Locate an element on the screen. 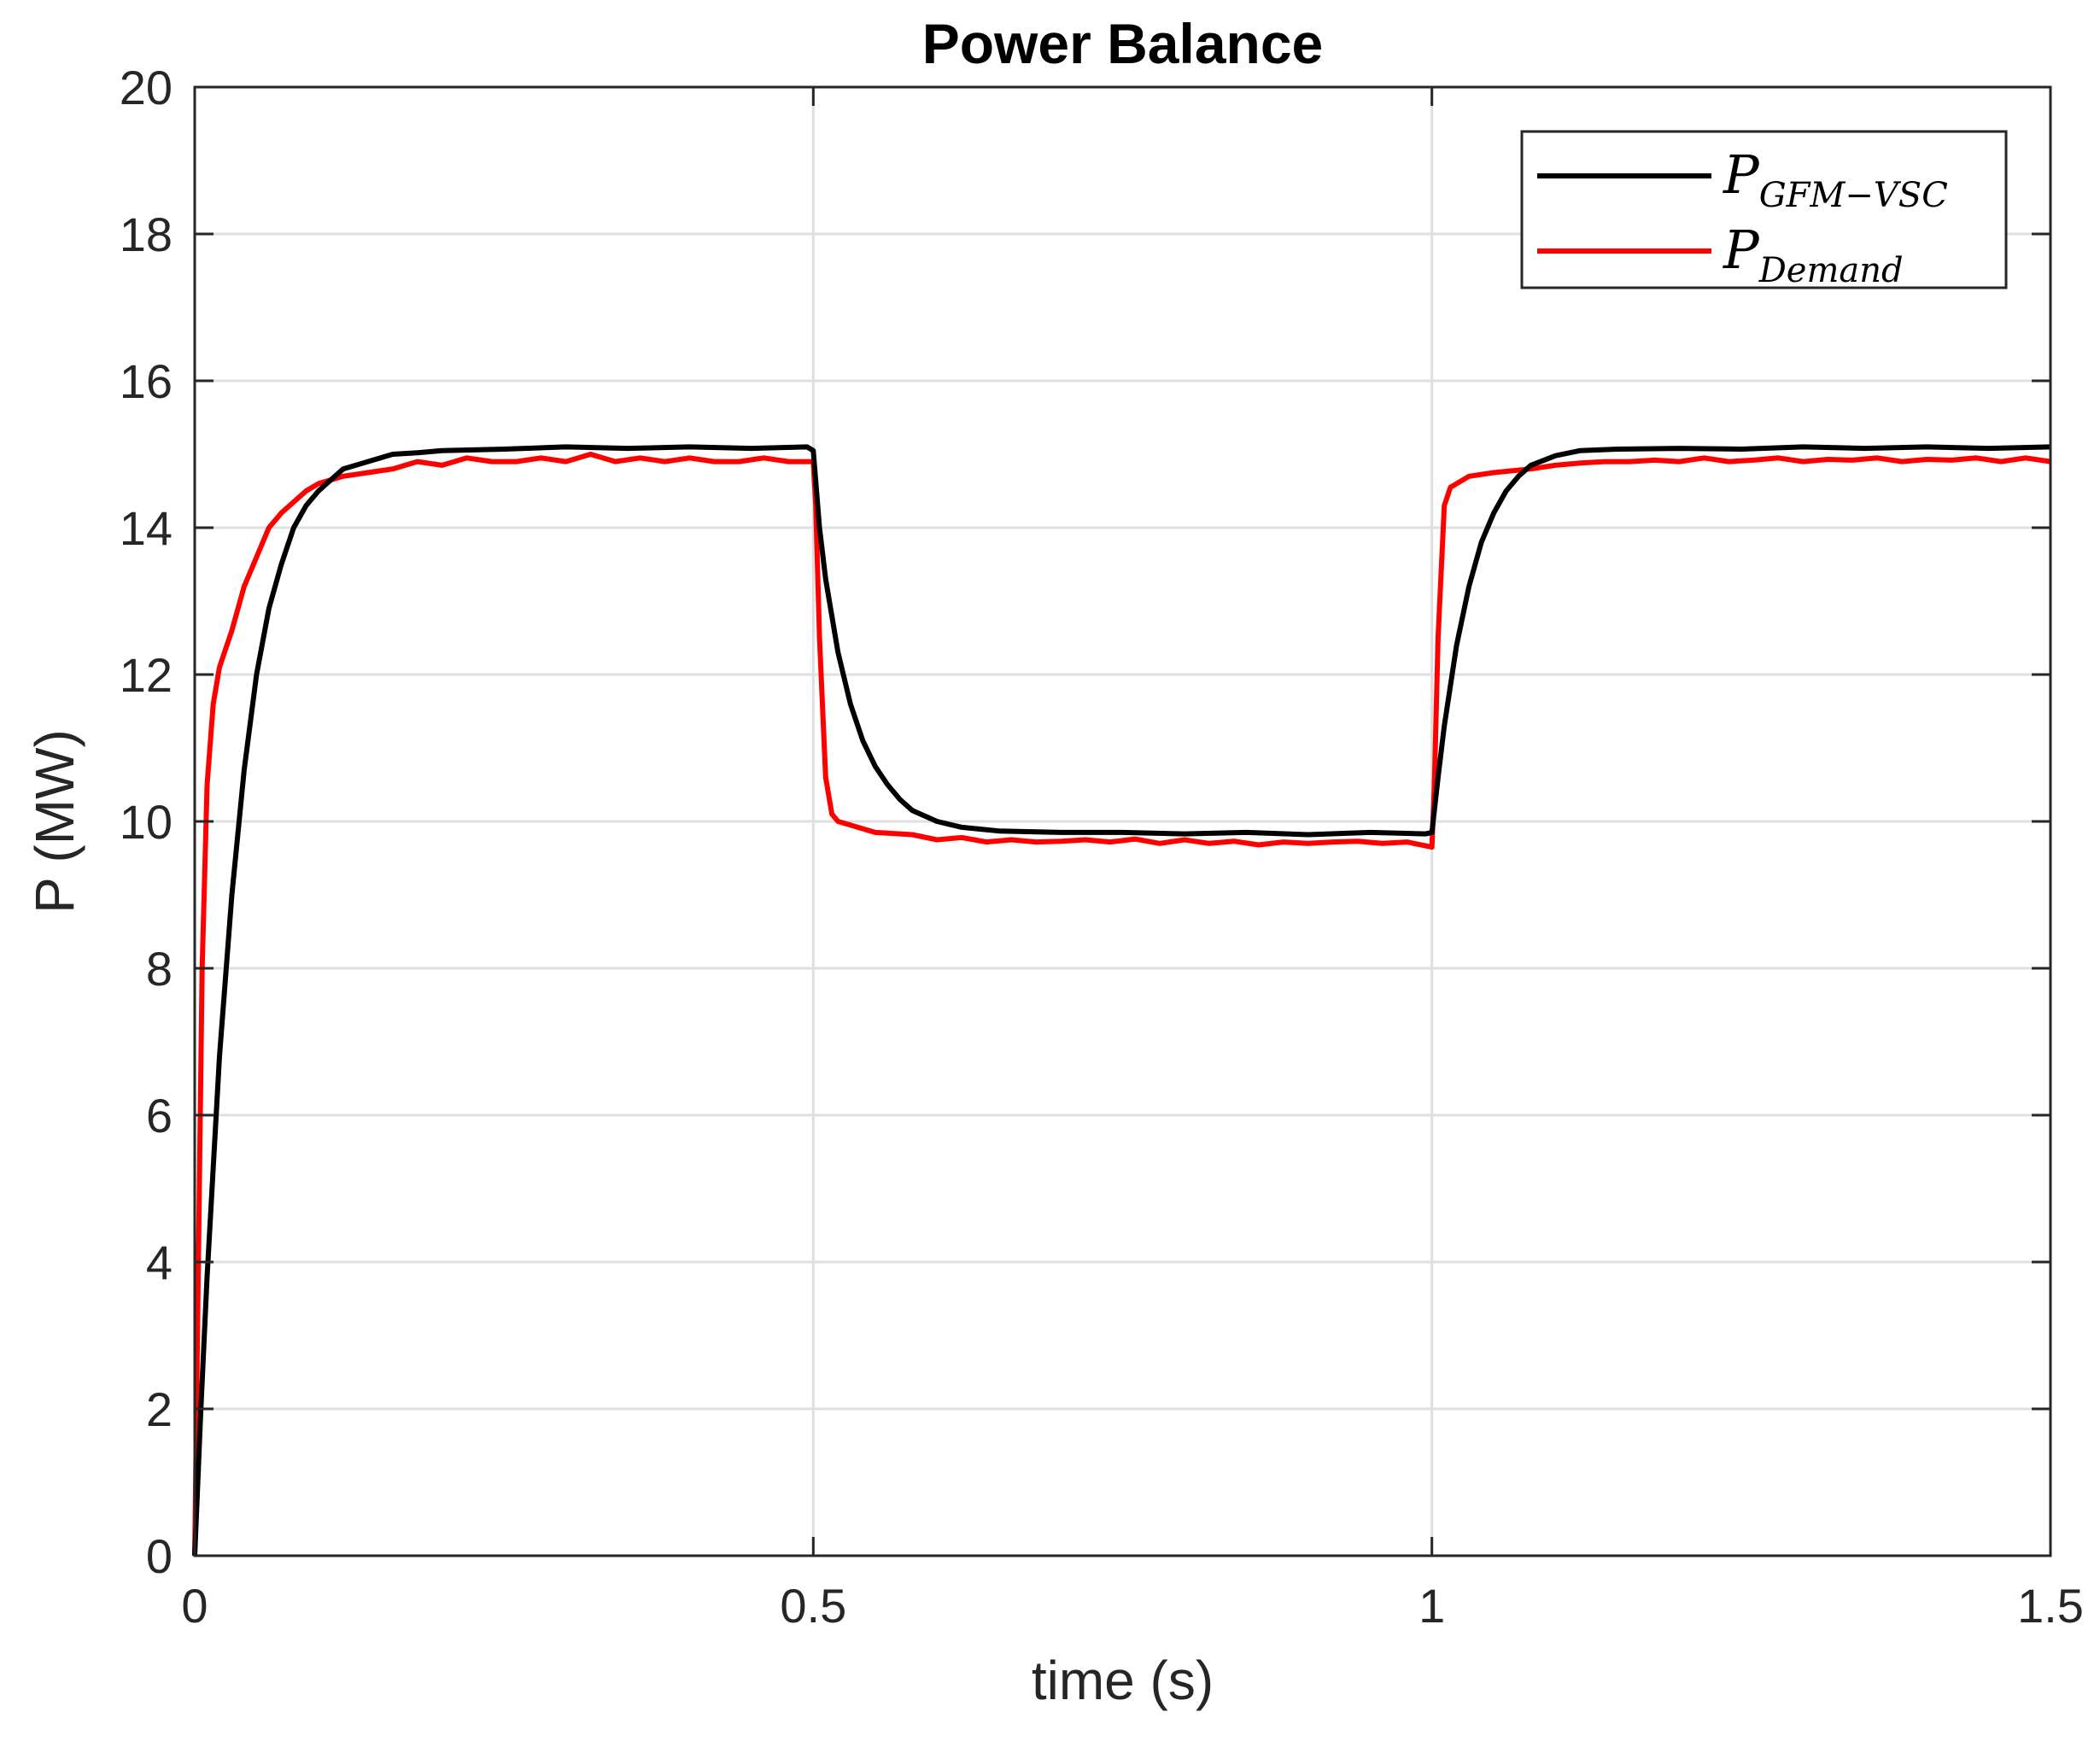 Image resolution: width=2100 pixels, height=1747 pixels. y-tick-label: 2 is located at coordinates (159, 1409).